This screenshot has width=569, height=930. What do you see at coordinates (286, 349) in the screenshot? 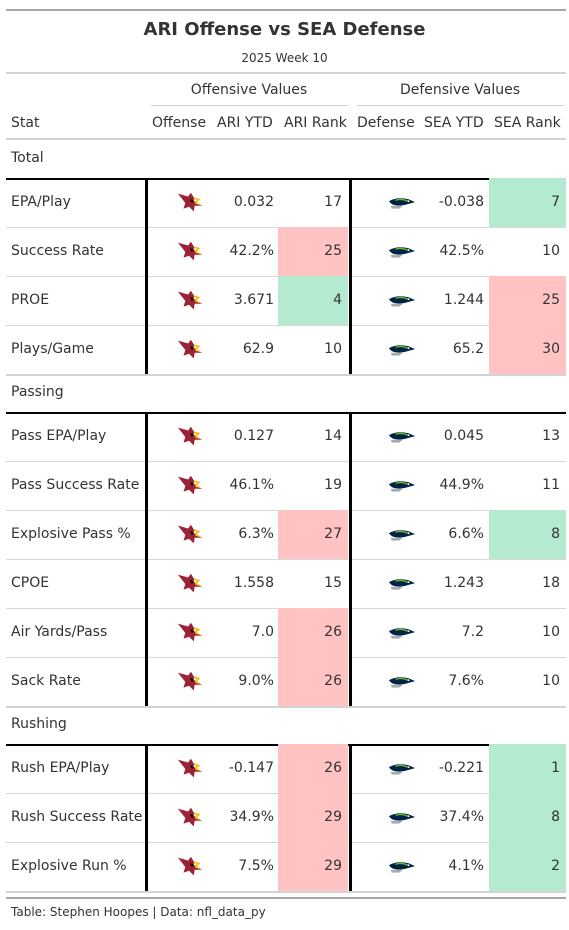
I see `table-row: Plays/Game 62.9 10 65.2 30` at bounding box center [286, 349].